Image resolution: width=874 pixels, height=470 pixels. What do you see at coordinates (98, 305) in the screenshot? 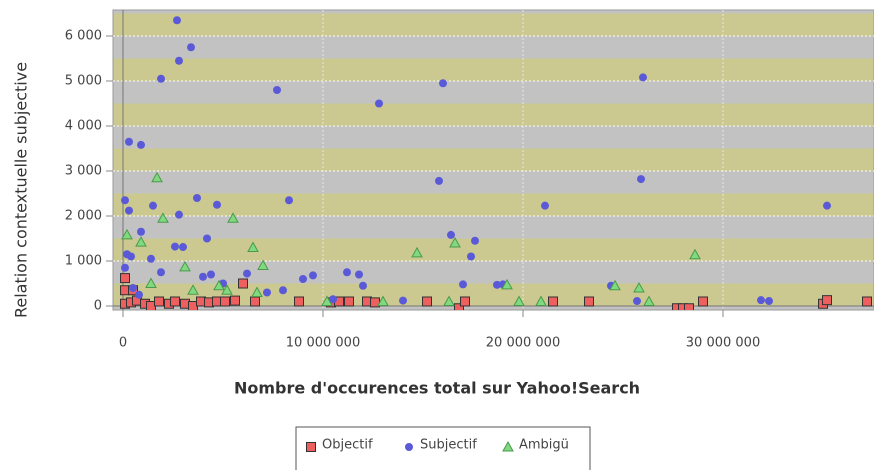
I see `y-tick-label: 0` at bounding box center [98, 305].